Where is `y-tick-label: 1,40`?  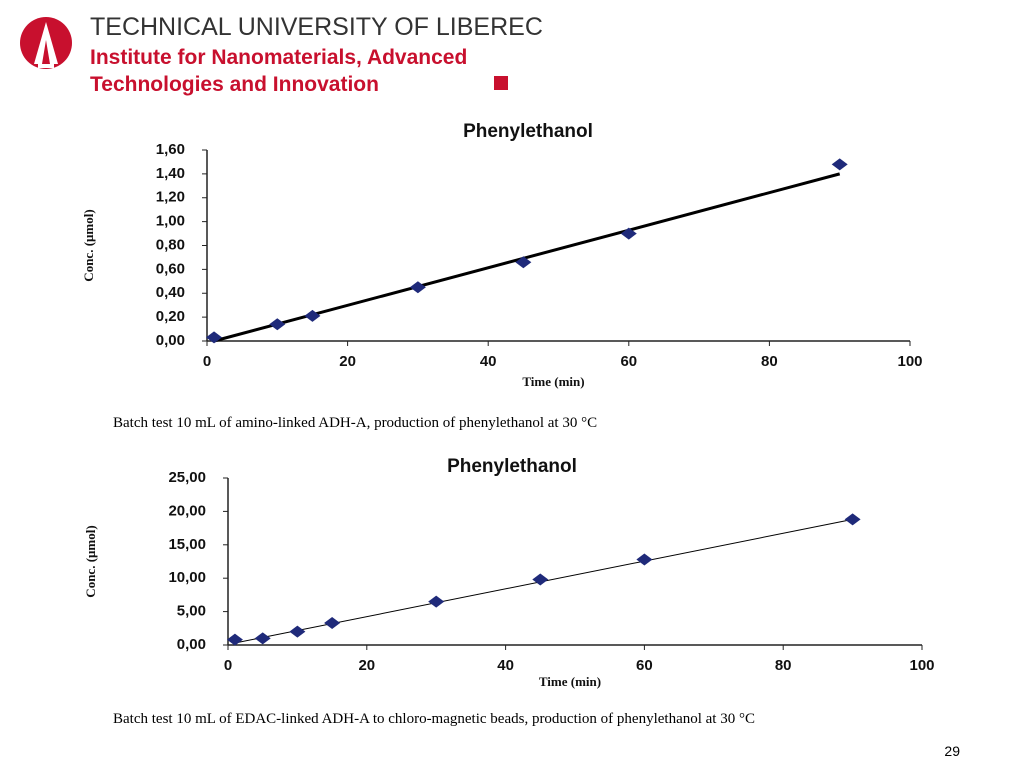 y-tick-label: 1,40 is located at coordinates (170, 173).